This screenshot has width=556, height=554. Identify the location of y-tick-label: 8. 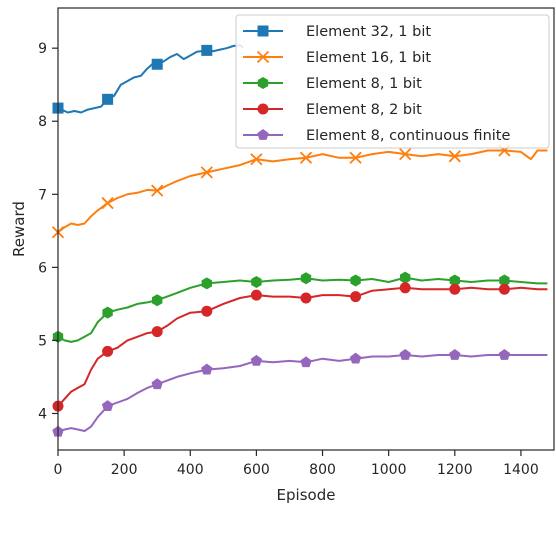
(42, 122).